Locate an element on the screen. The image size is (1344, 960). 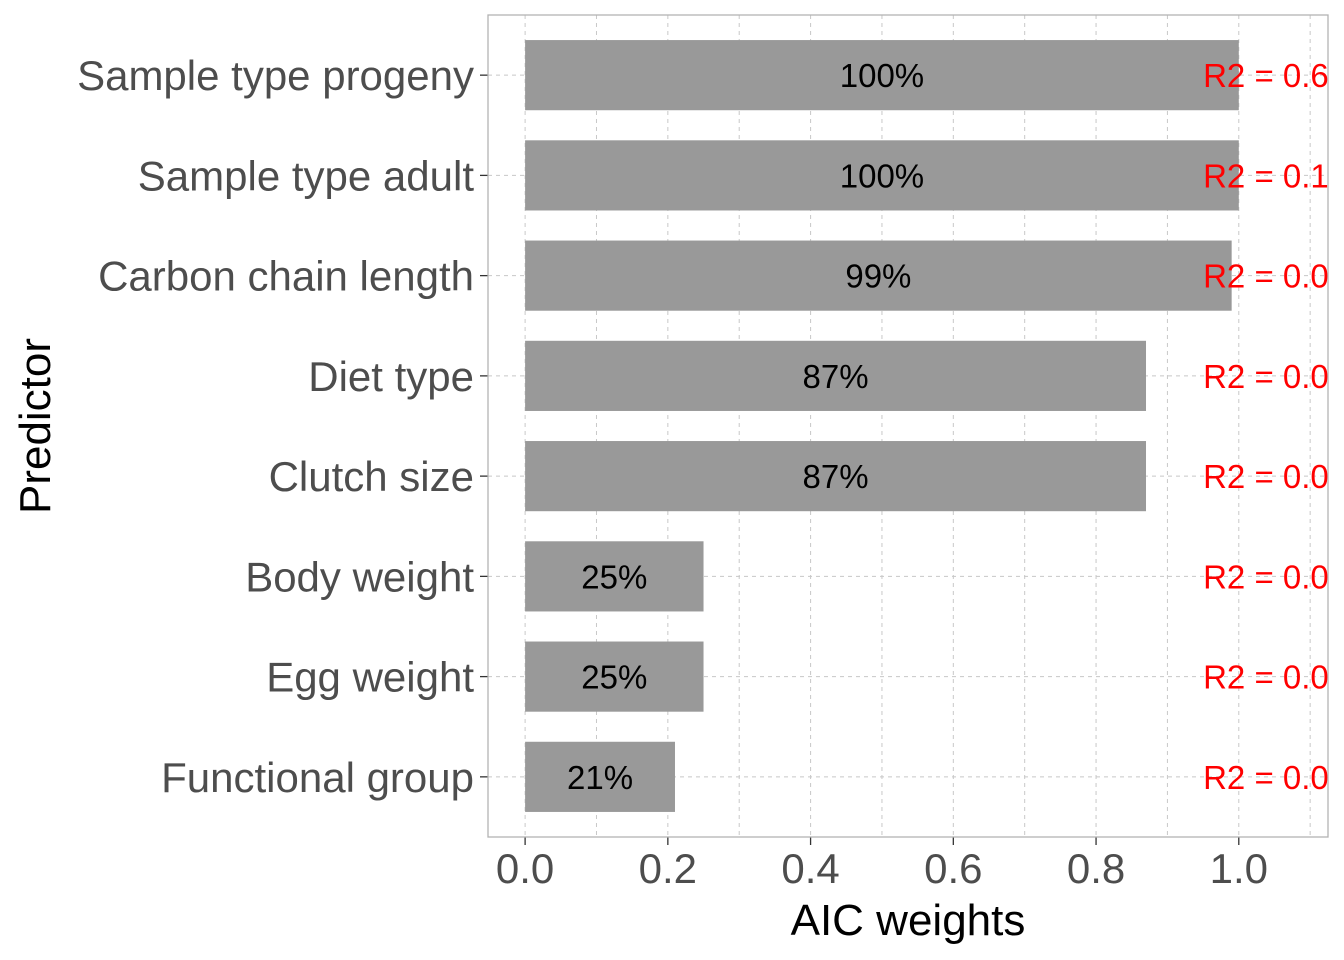
x-tick-label: 0.6 is located at coordinates (953, 868).